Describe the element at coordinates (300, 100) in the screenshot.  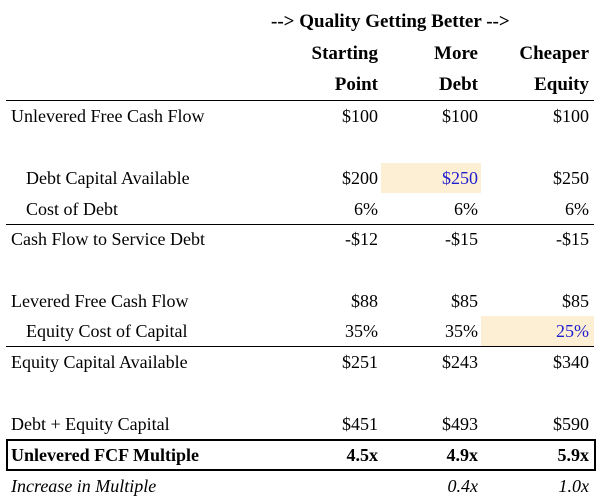
I see `header-divider` at that location.